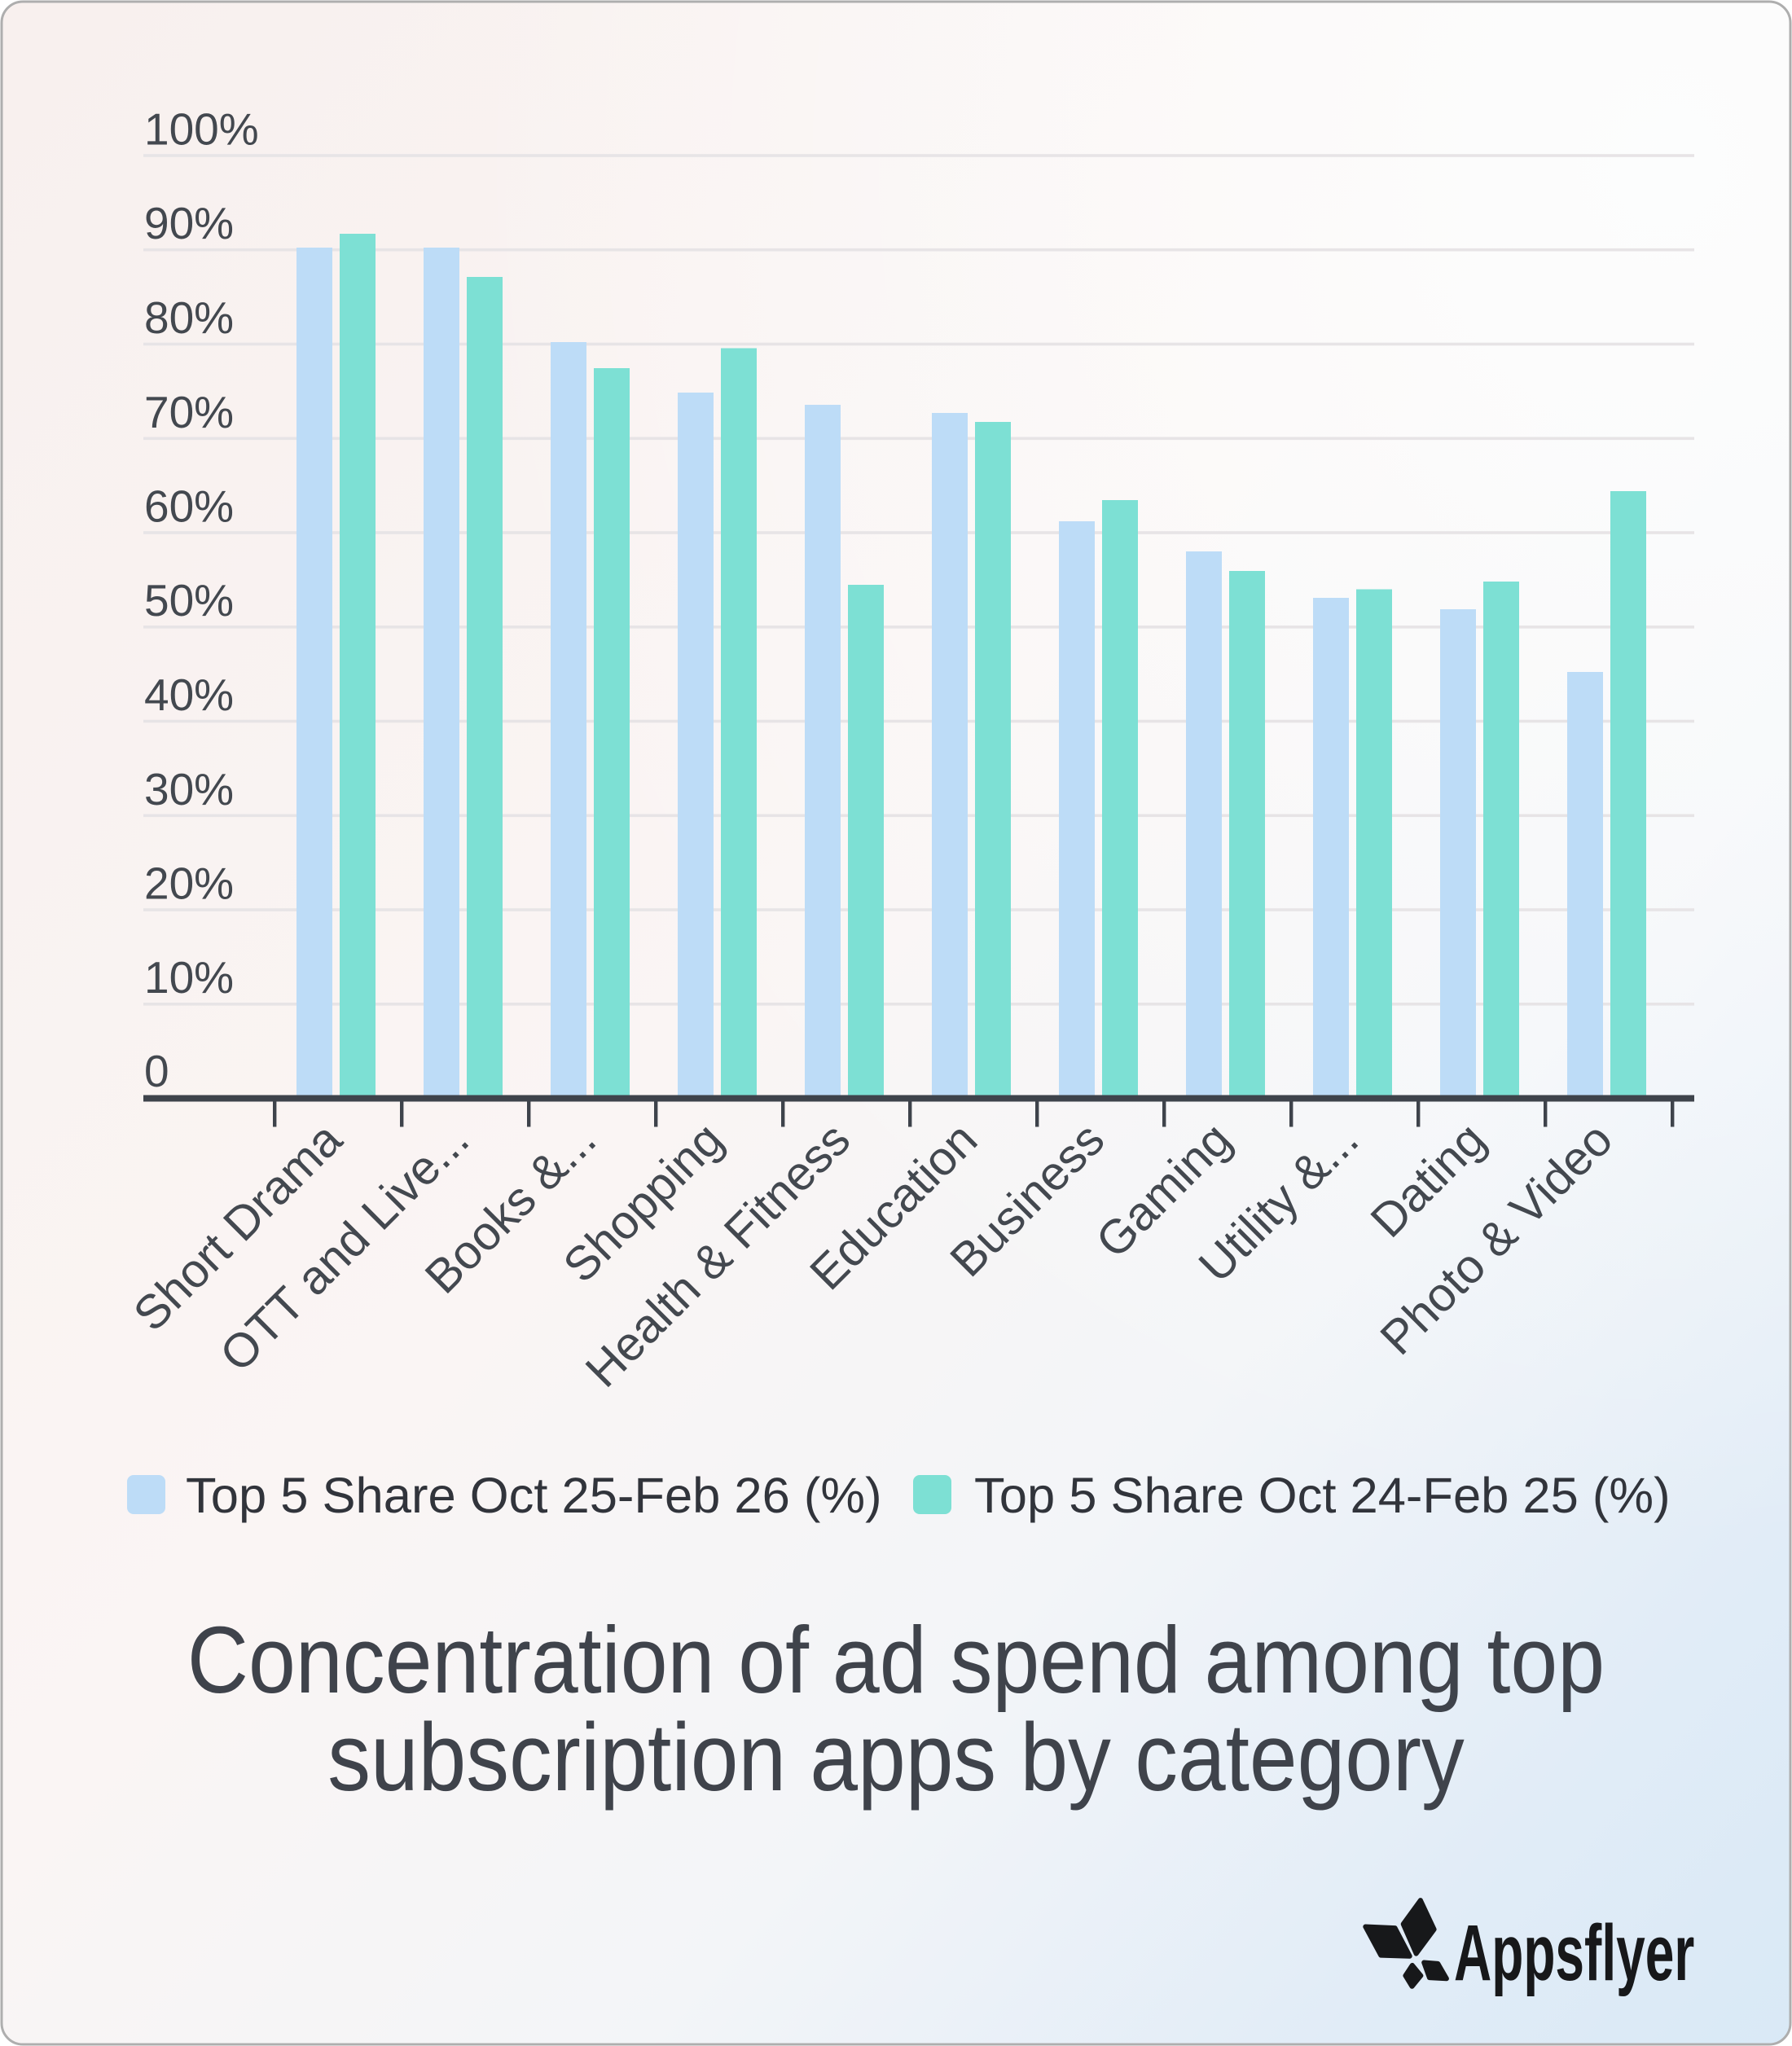 The height and width of the screenshot is (2046, 1792). I want to click on svg-text: 40%, so click(189, 695).